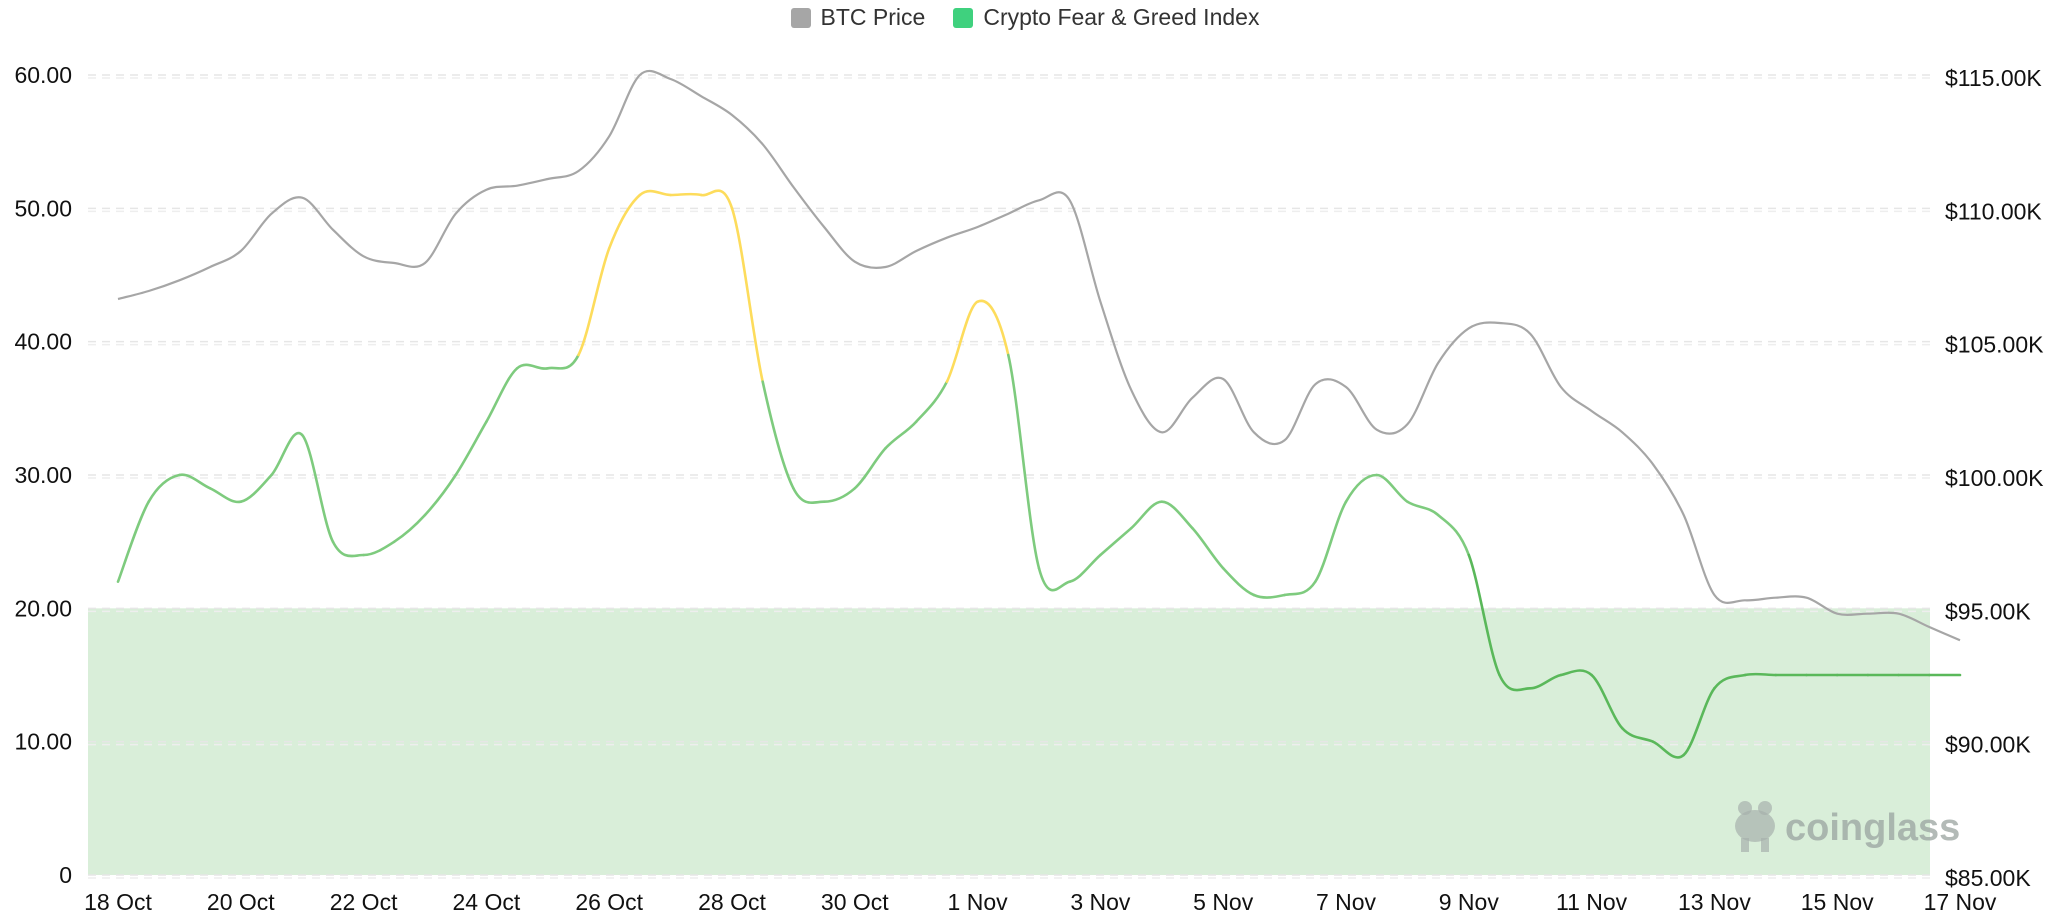 This screenshot has height=924, width=2050. I want to click on right-tick-label: $100.00K, so click(1994, 478).